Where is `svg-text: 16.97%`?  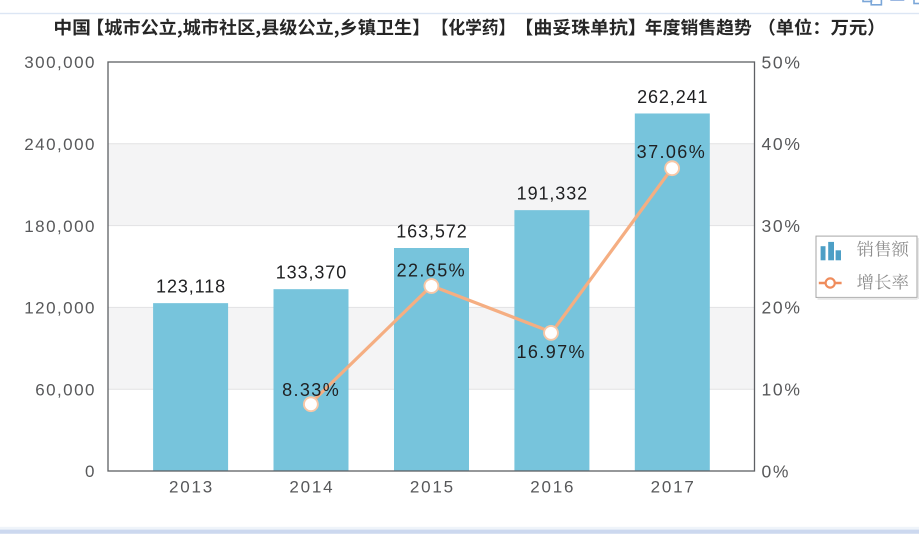
svg-text: 16.97% is located at coordinates (550, 352).